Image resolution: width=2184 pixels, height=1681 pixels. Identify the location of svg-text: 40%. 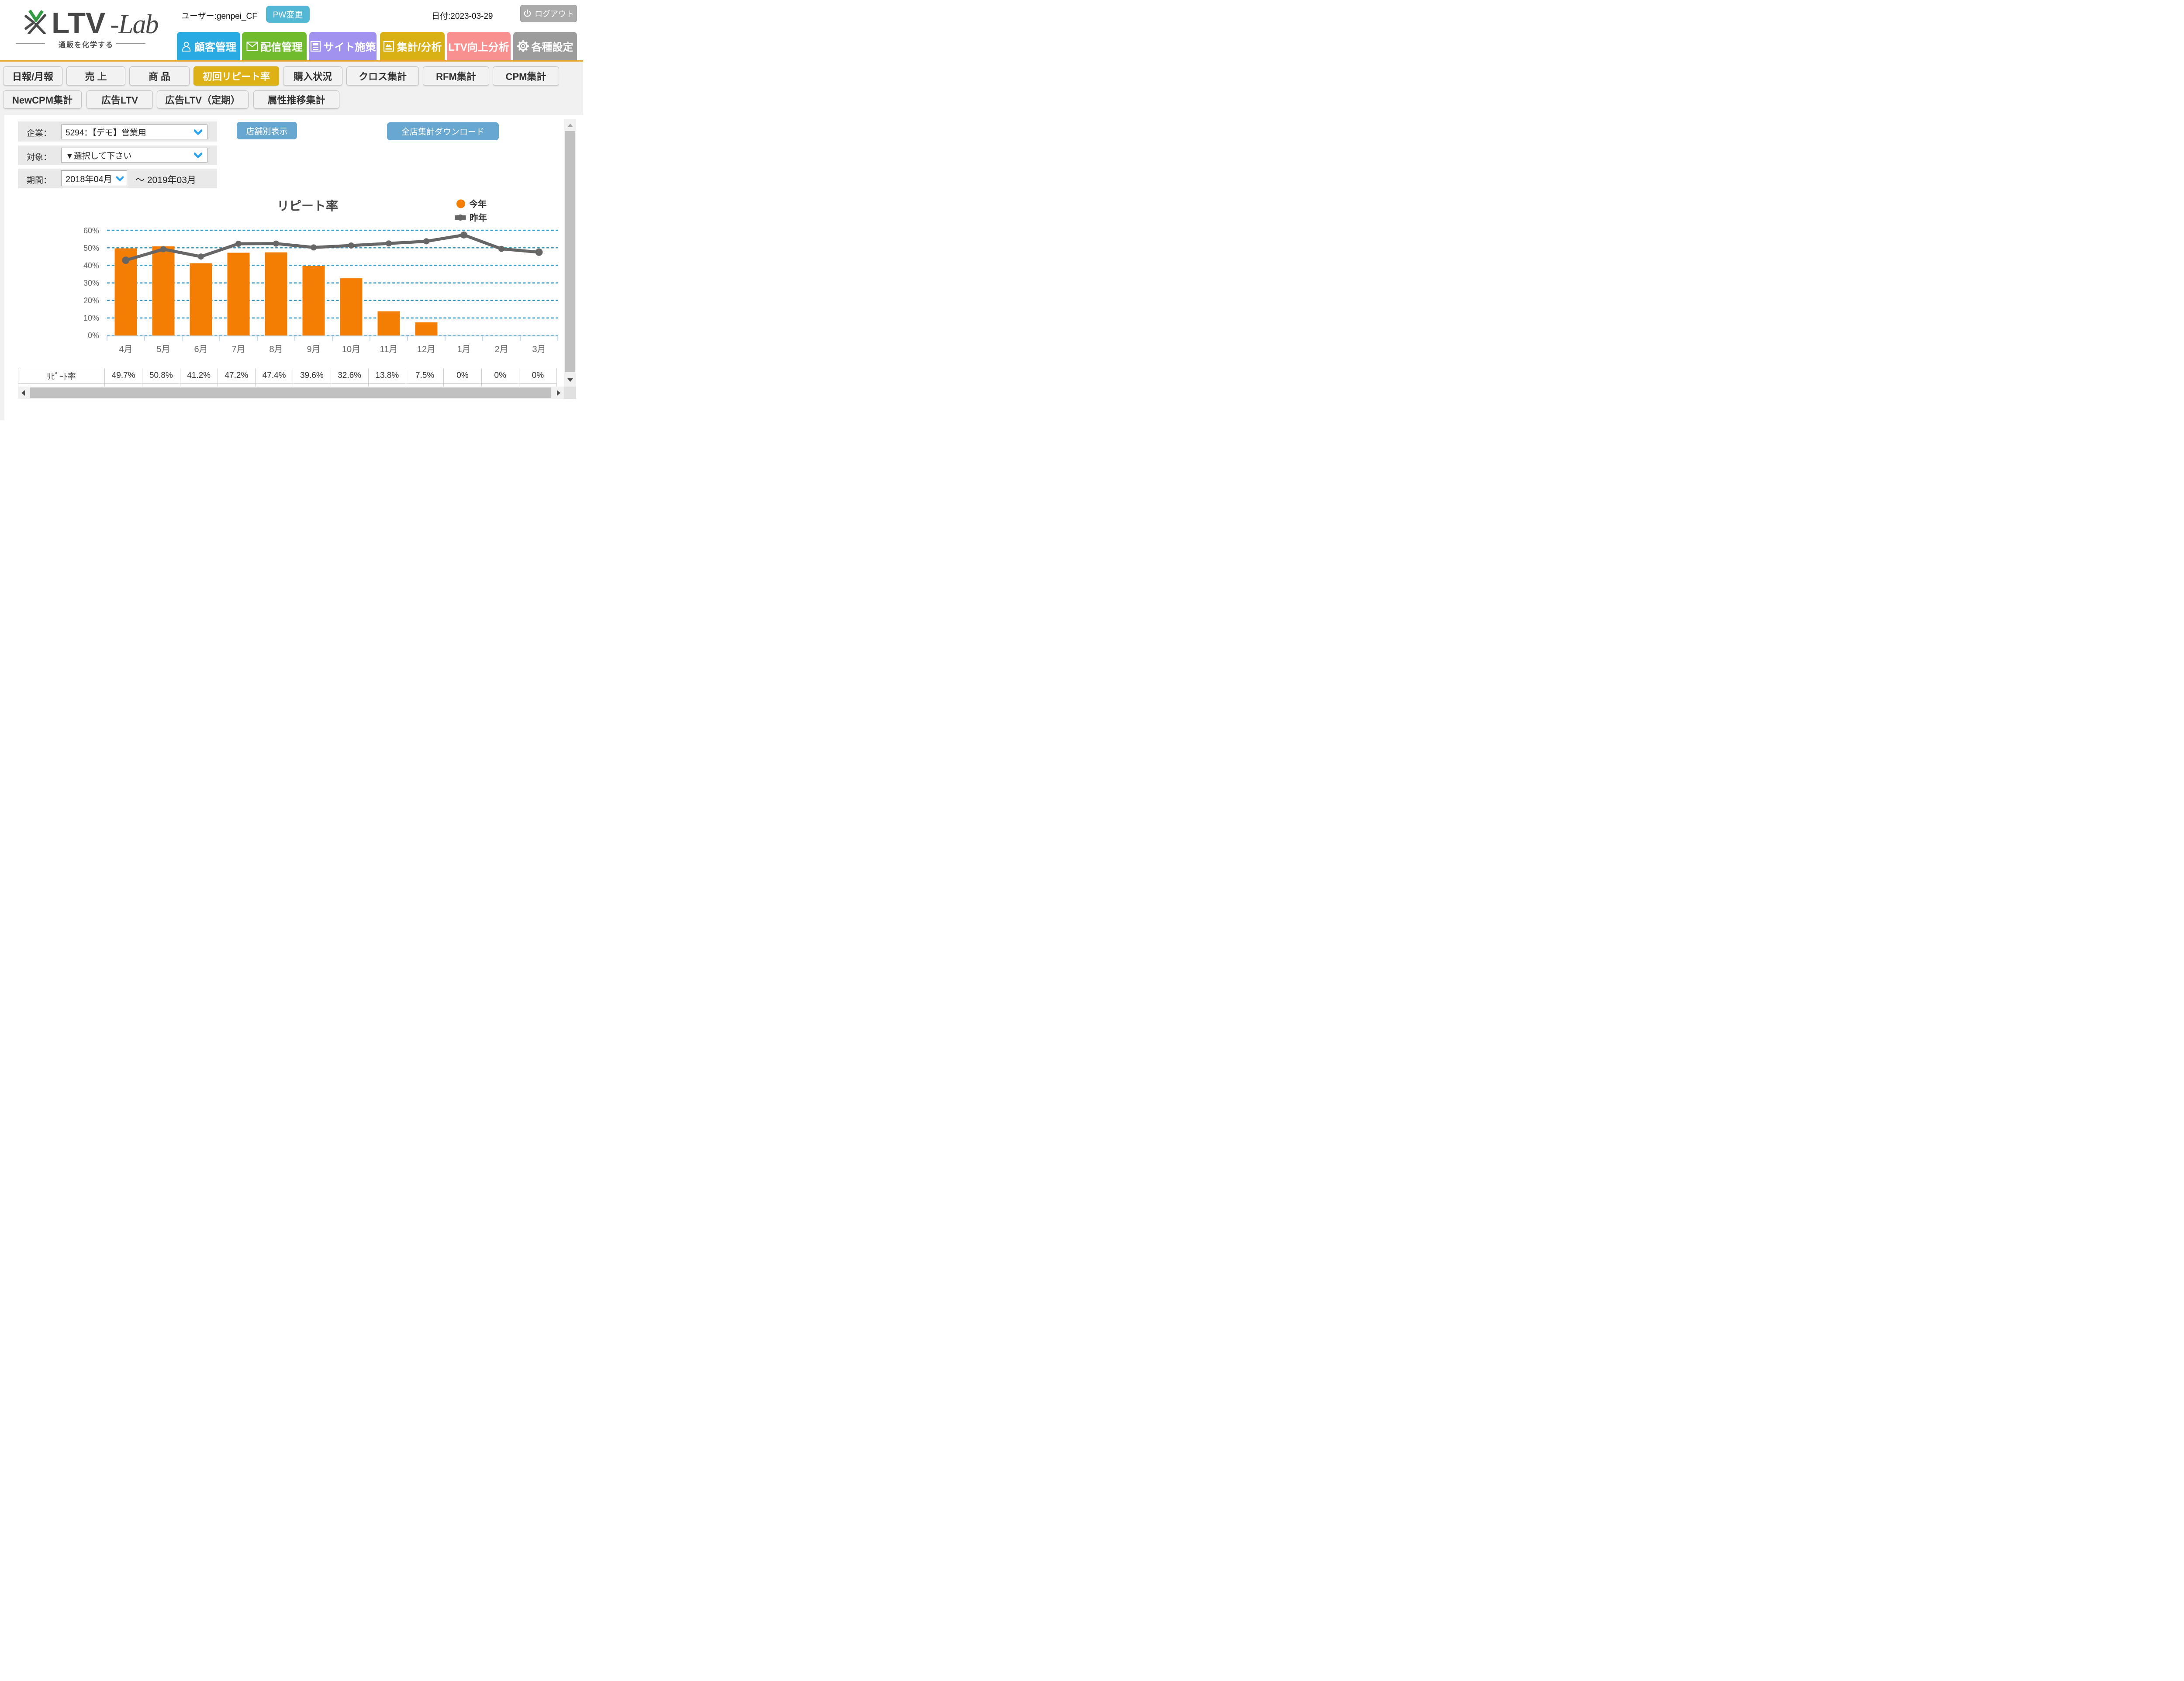
(91, 265).